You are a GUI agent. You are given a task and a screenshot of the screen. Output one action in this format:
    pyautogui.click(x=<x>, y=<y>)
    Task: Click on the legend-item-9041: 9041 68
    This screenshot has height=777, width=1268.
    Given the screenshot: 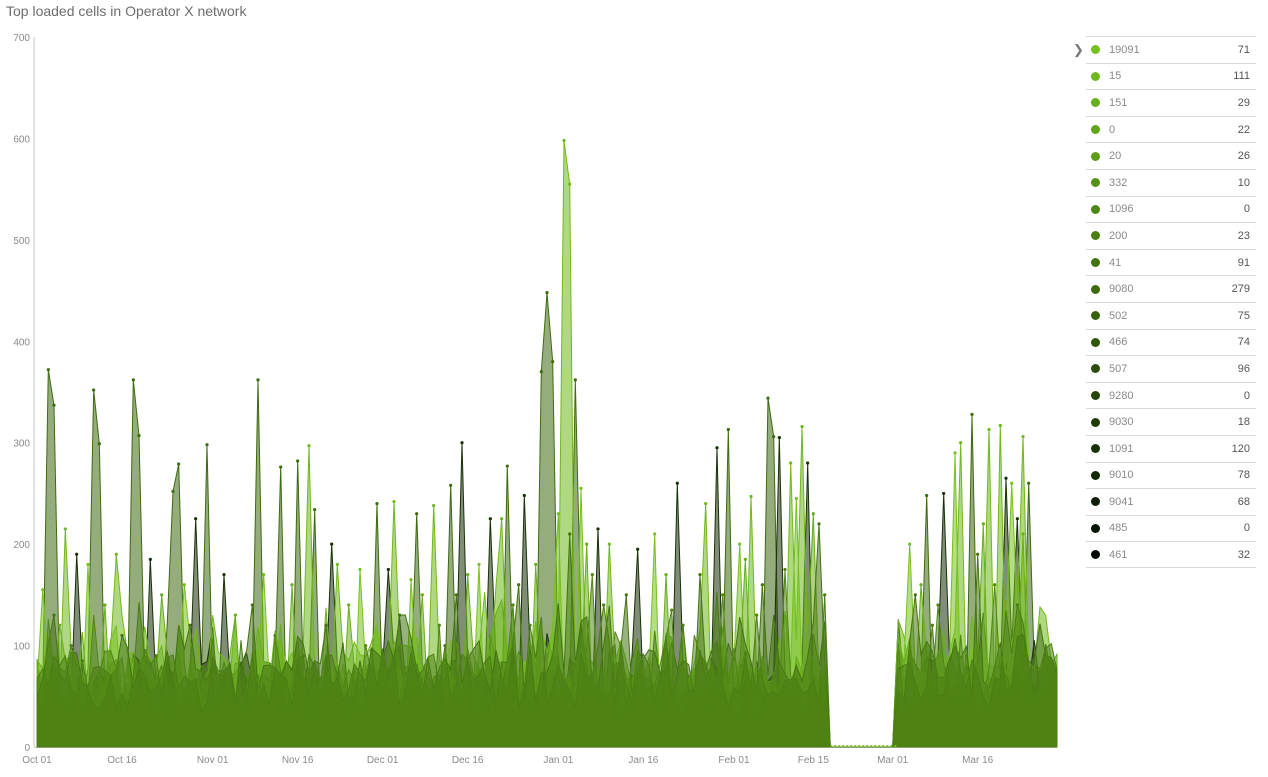 What is the action you would take?
    pyautogui.click(x=1171, y=501)
    